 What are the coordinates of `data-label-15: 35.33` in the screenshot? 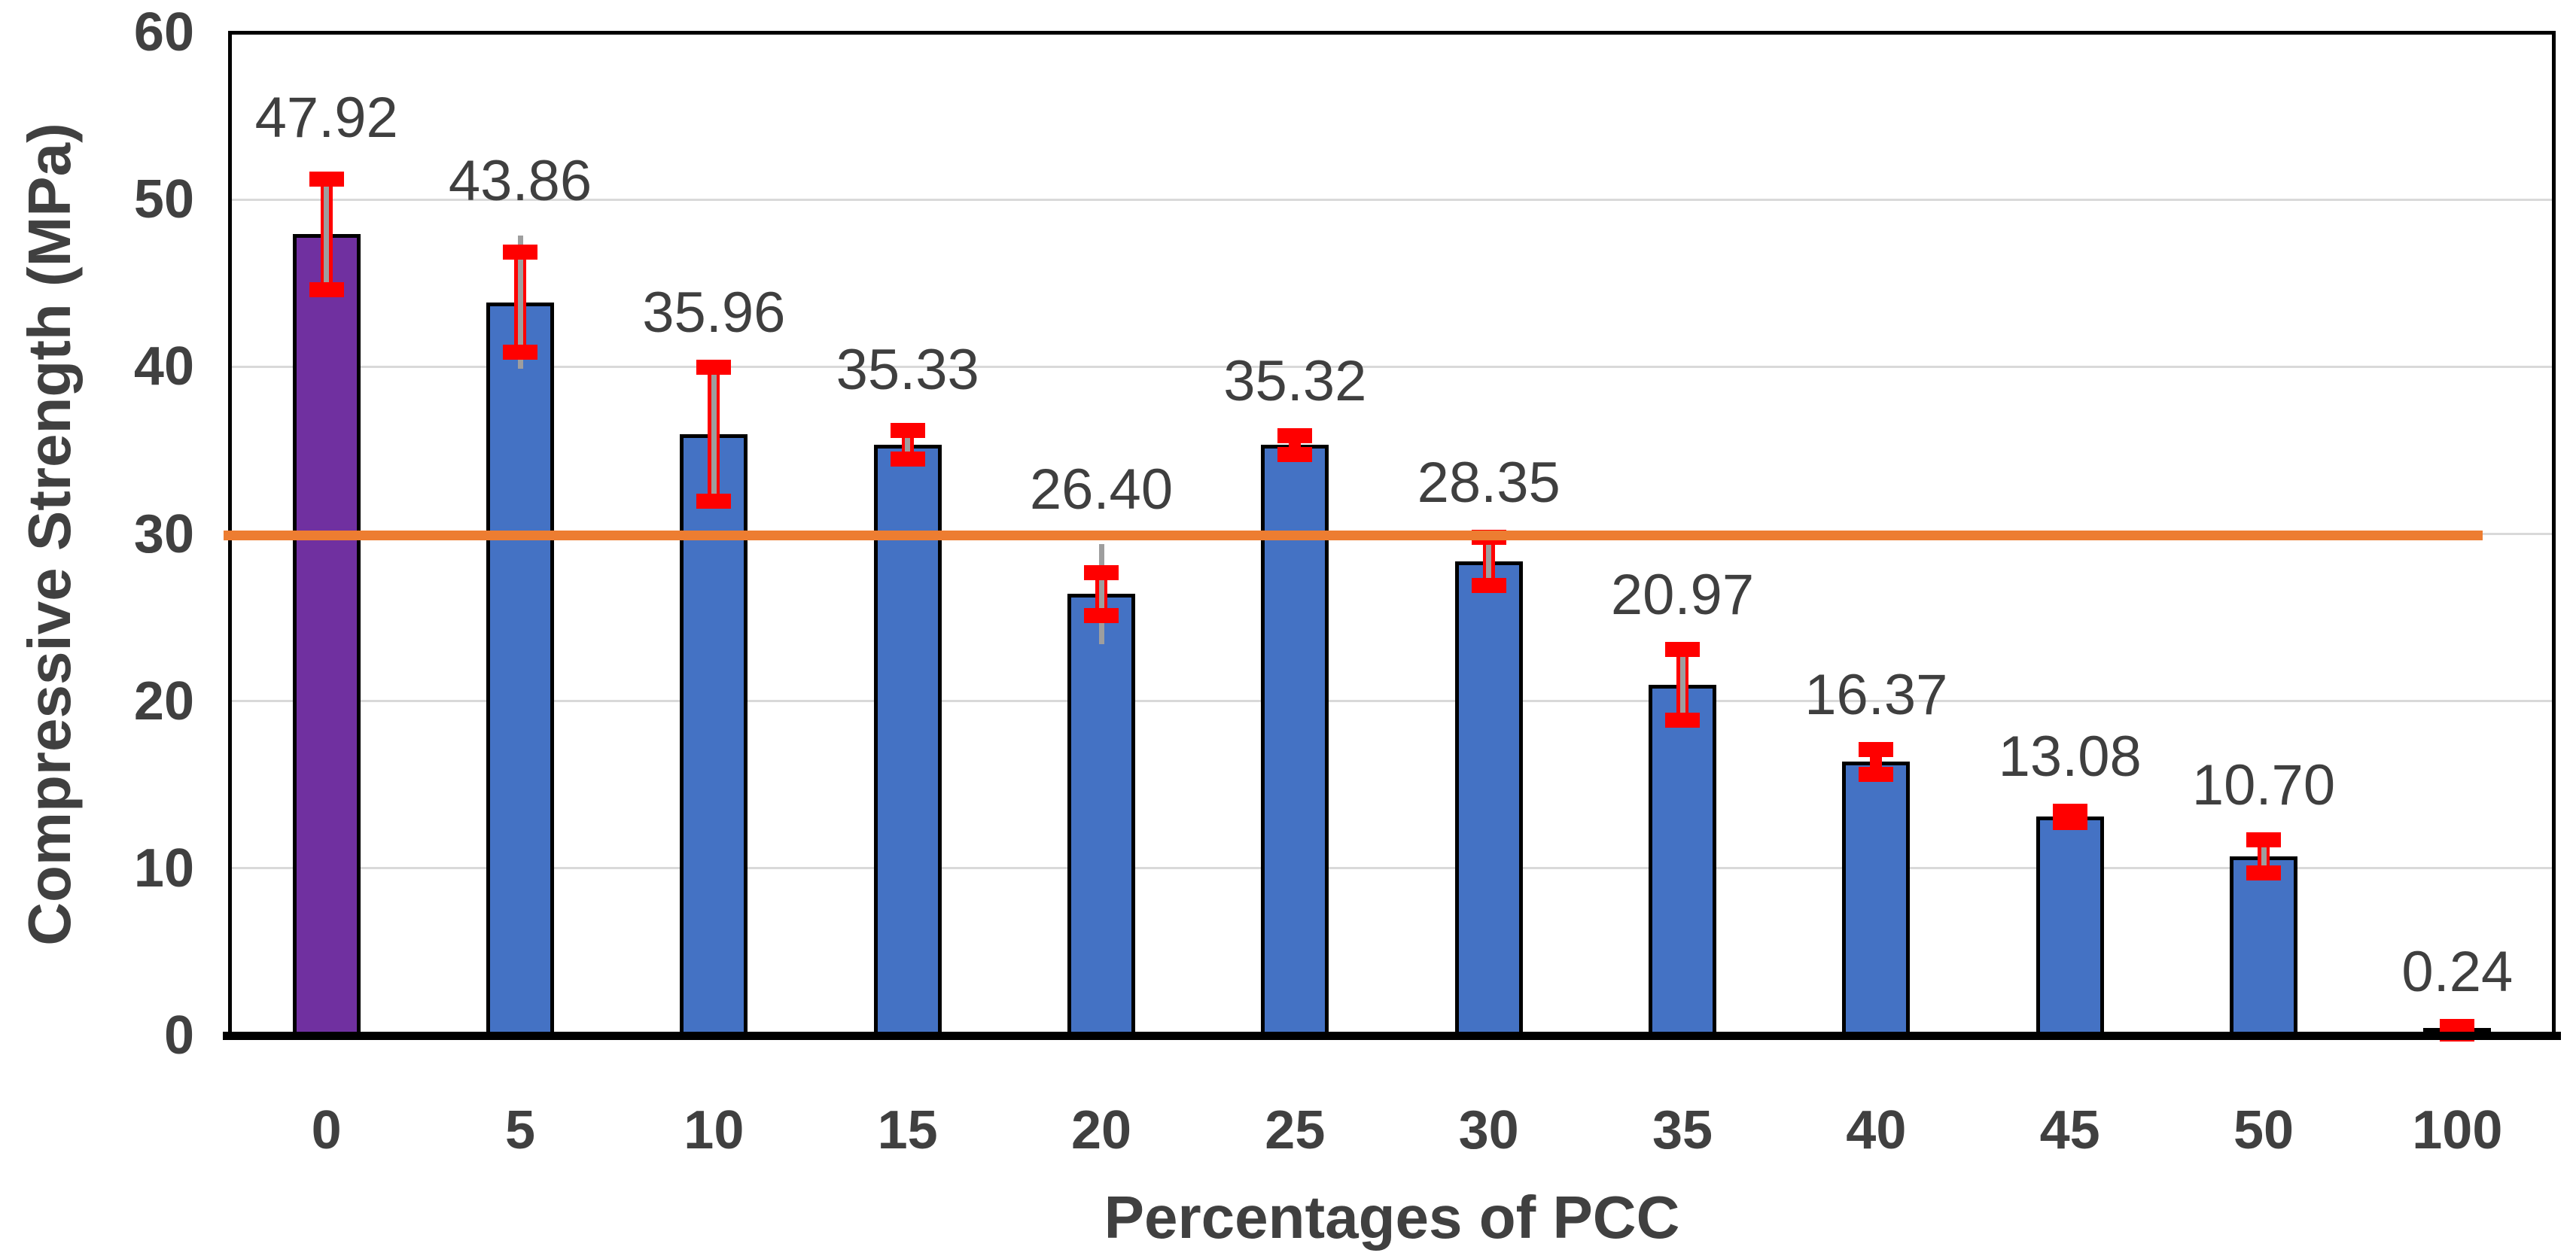 It's located at (908, 370).